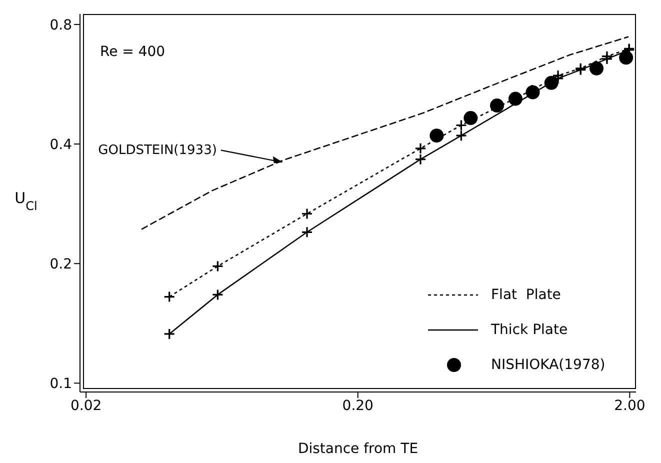 The width and height of the screenshot is (661, 463). I want to click on y-tick-label: 0.2, so click(61, 264).